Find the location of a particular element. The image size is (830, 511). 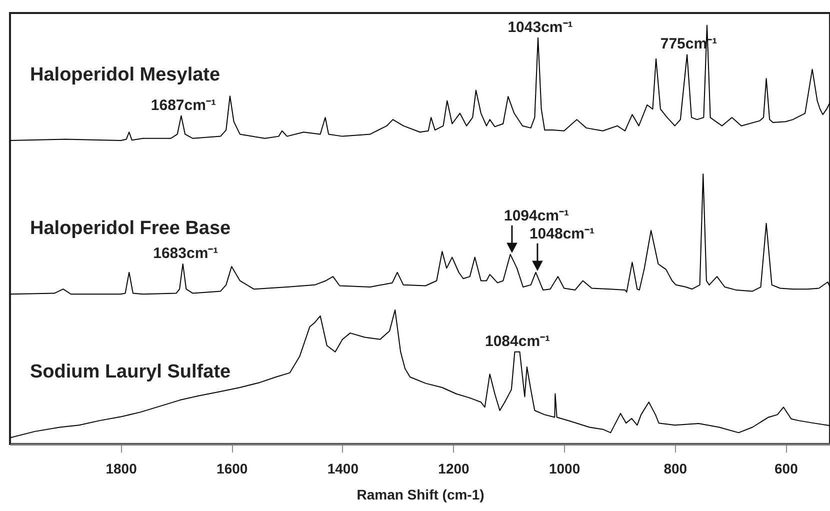

x-tick-label: 600 is located at coordinates (786, 468).